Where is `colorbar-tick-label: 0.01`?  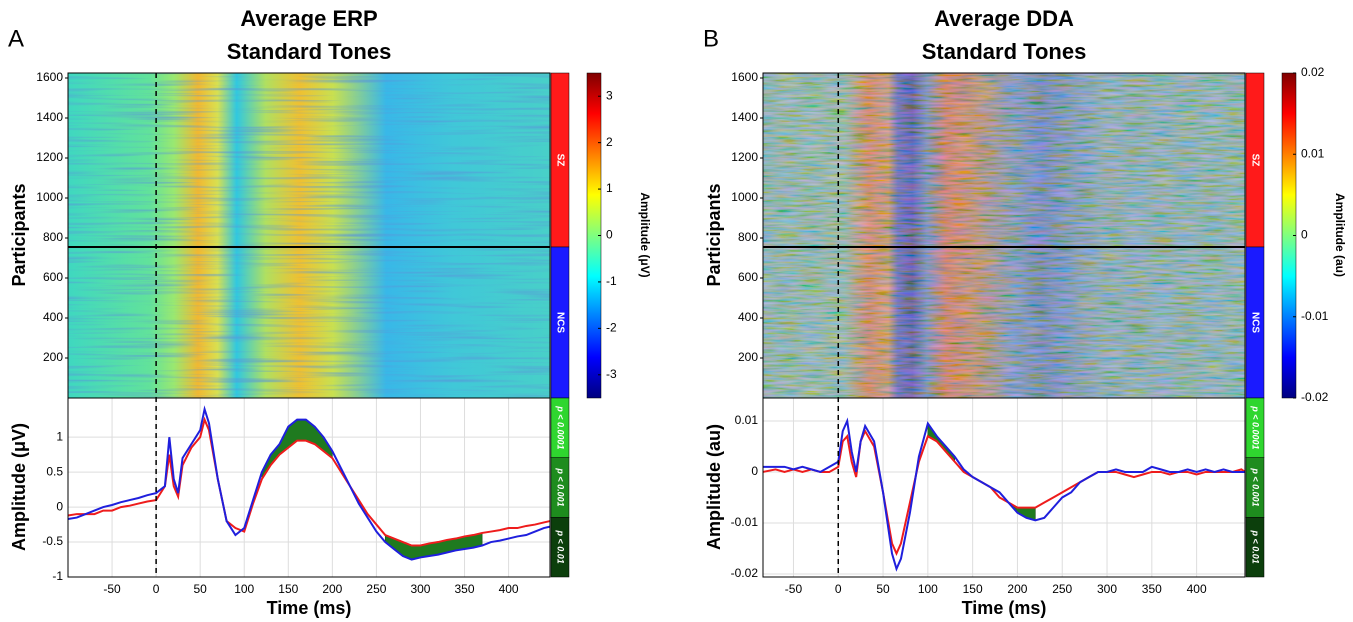
colorbar-tick-label: 0.01 is located at coordinates (1313, 153).